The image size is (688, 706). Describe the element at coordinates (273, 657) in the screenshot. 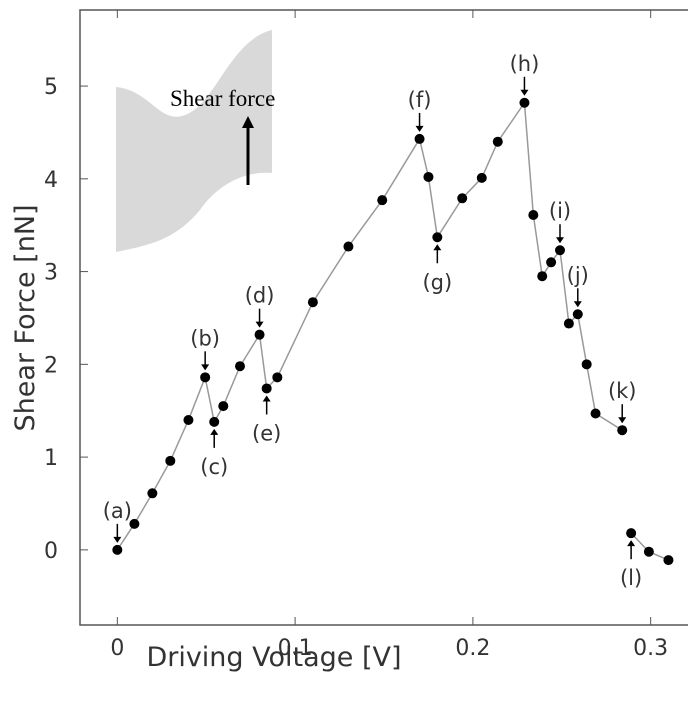

I see `x-axis-label: Driving Voltage [V]` at that location.